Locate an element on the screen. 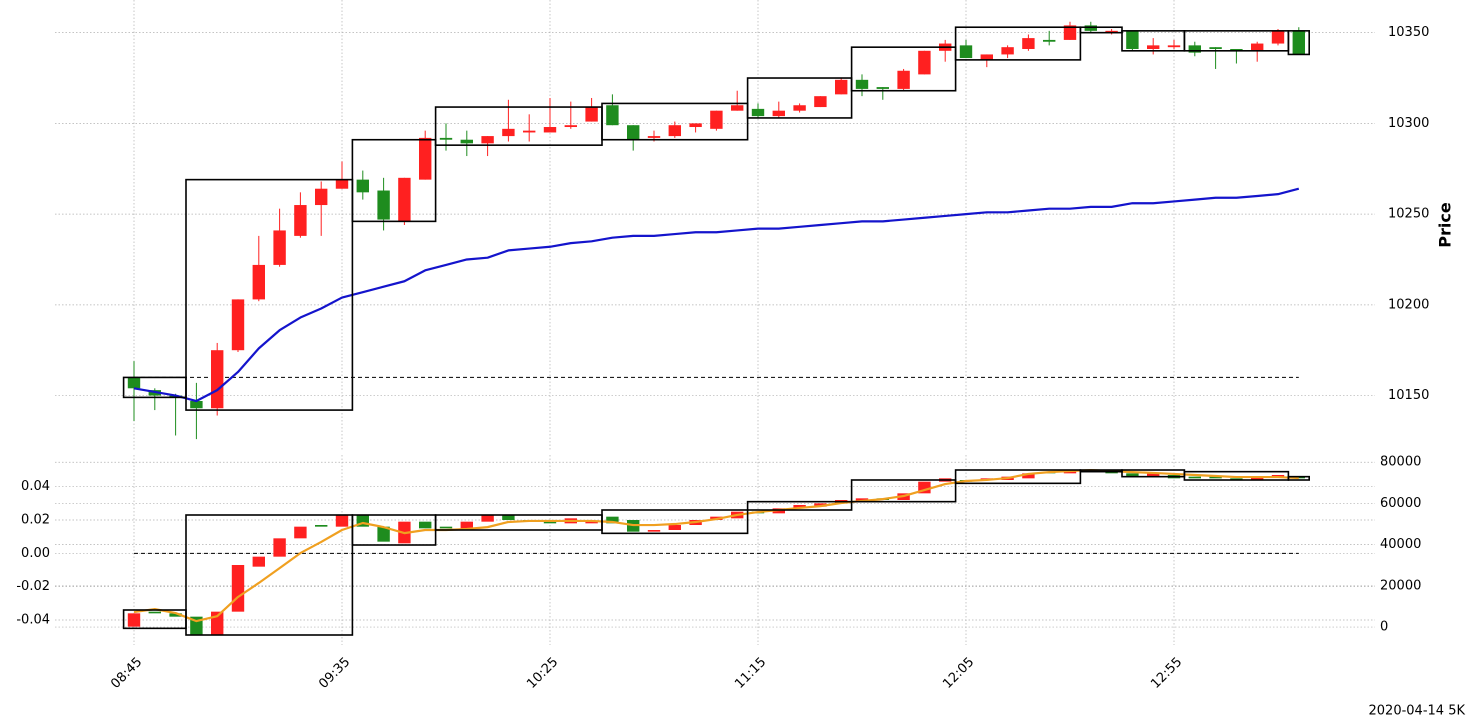 This screenshot has width=1472, height=721. y-tick-label: 10300 is located at coordinates (1408, 123).